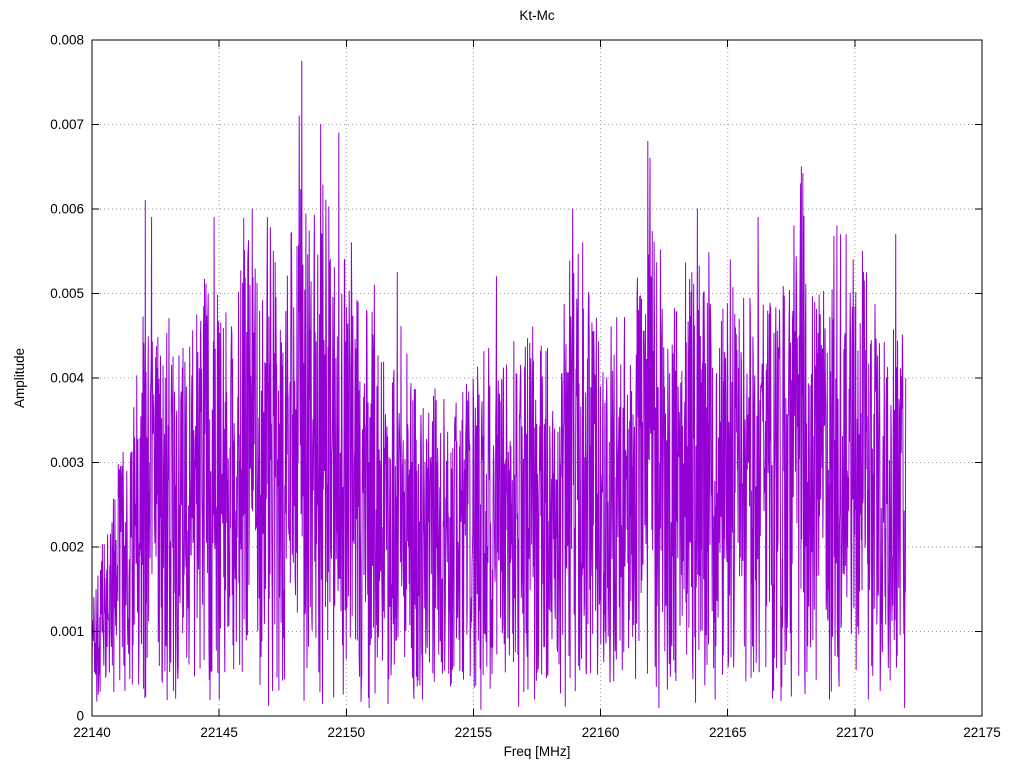 This screenshot has width=1024, height=768. I want to click on x-tick-label: 22165, so click(728, 732).